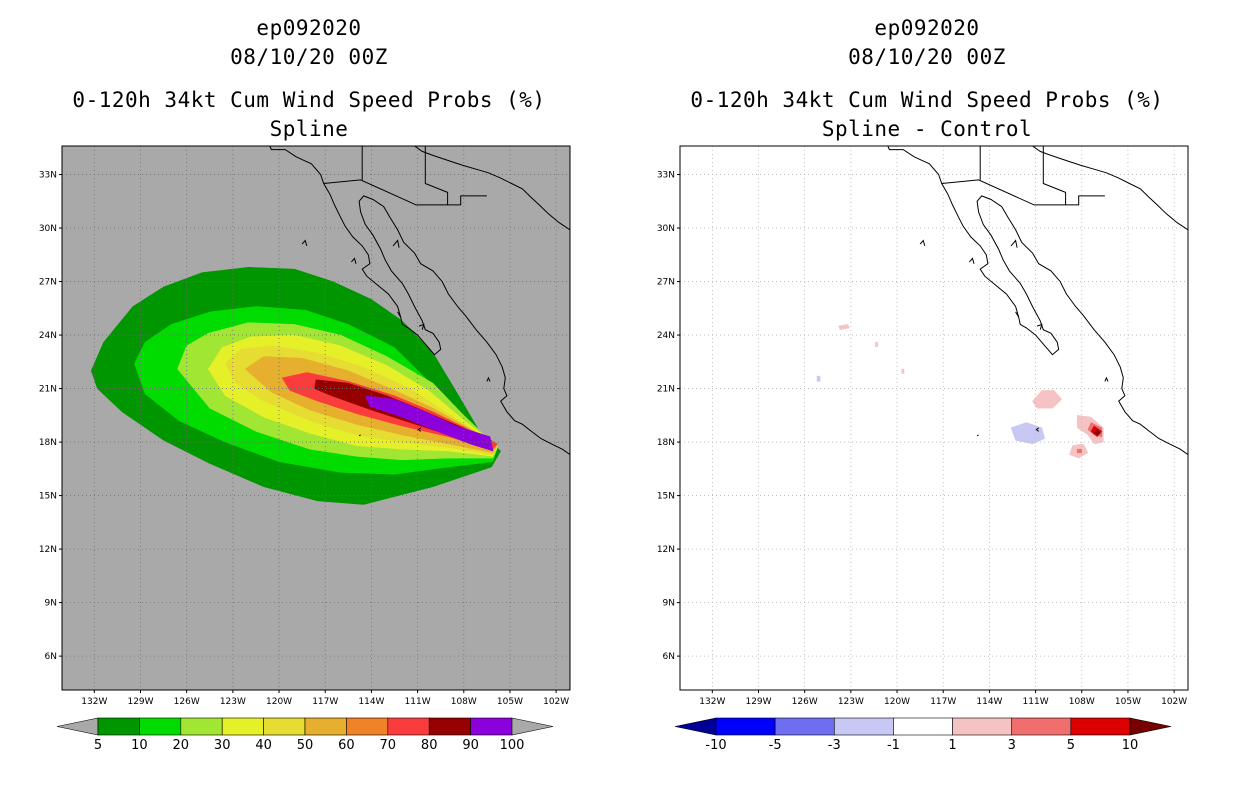 This screenshot has height=800, width=1236. What do you see at coordinates (1071, 745) in the screenshot?
I see `colorbar-label: 5` at bounding box center [1071, 745].